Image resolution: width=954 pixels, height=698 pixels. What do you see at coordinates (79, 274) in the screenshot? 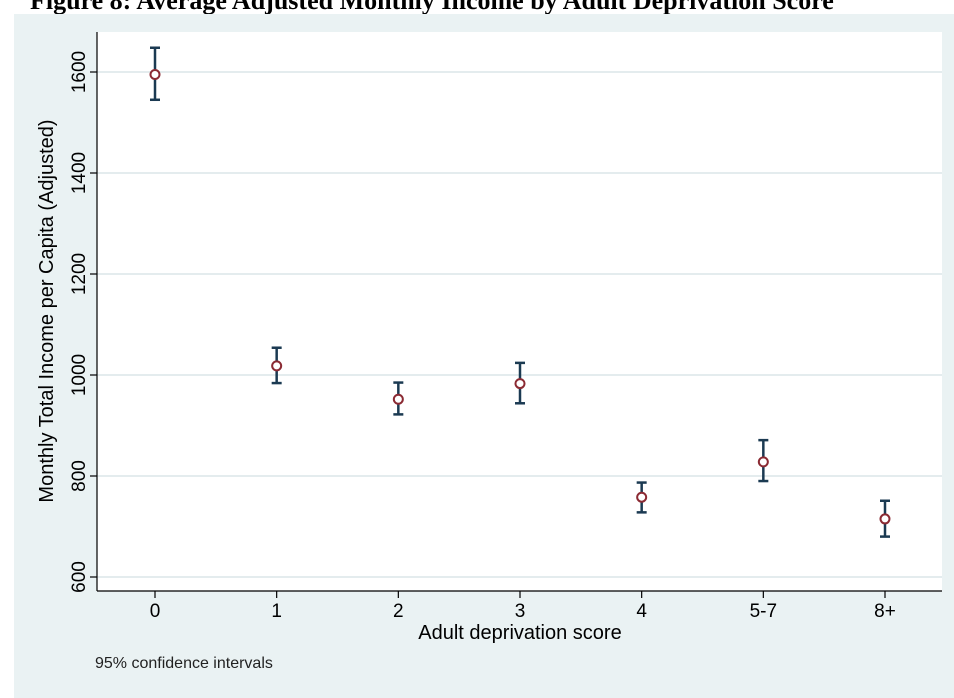
I see `y-tick-label: 1200` at bounding box center [79, 274].